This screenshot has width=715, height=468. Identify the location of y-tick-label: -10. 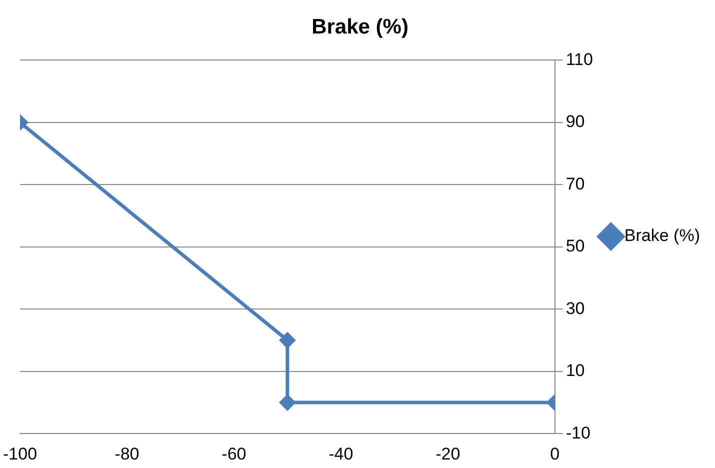
(578, 432).